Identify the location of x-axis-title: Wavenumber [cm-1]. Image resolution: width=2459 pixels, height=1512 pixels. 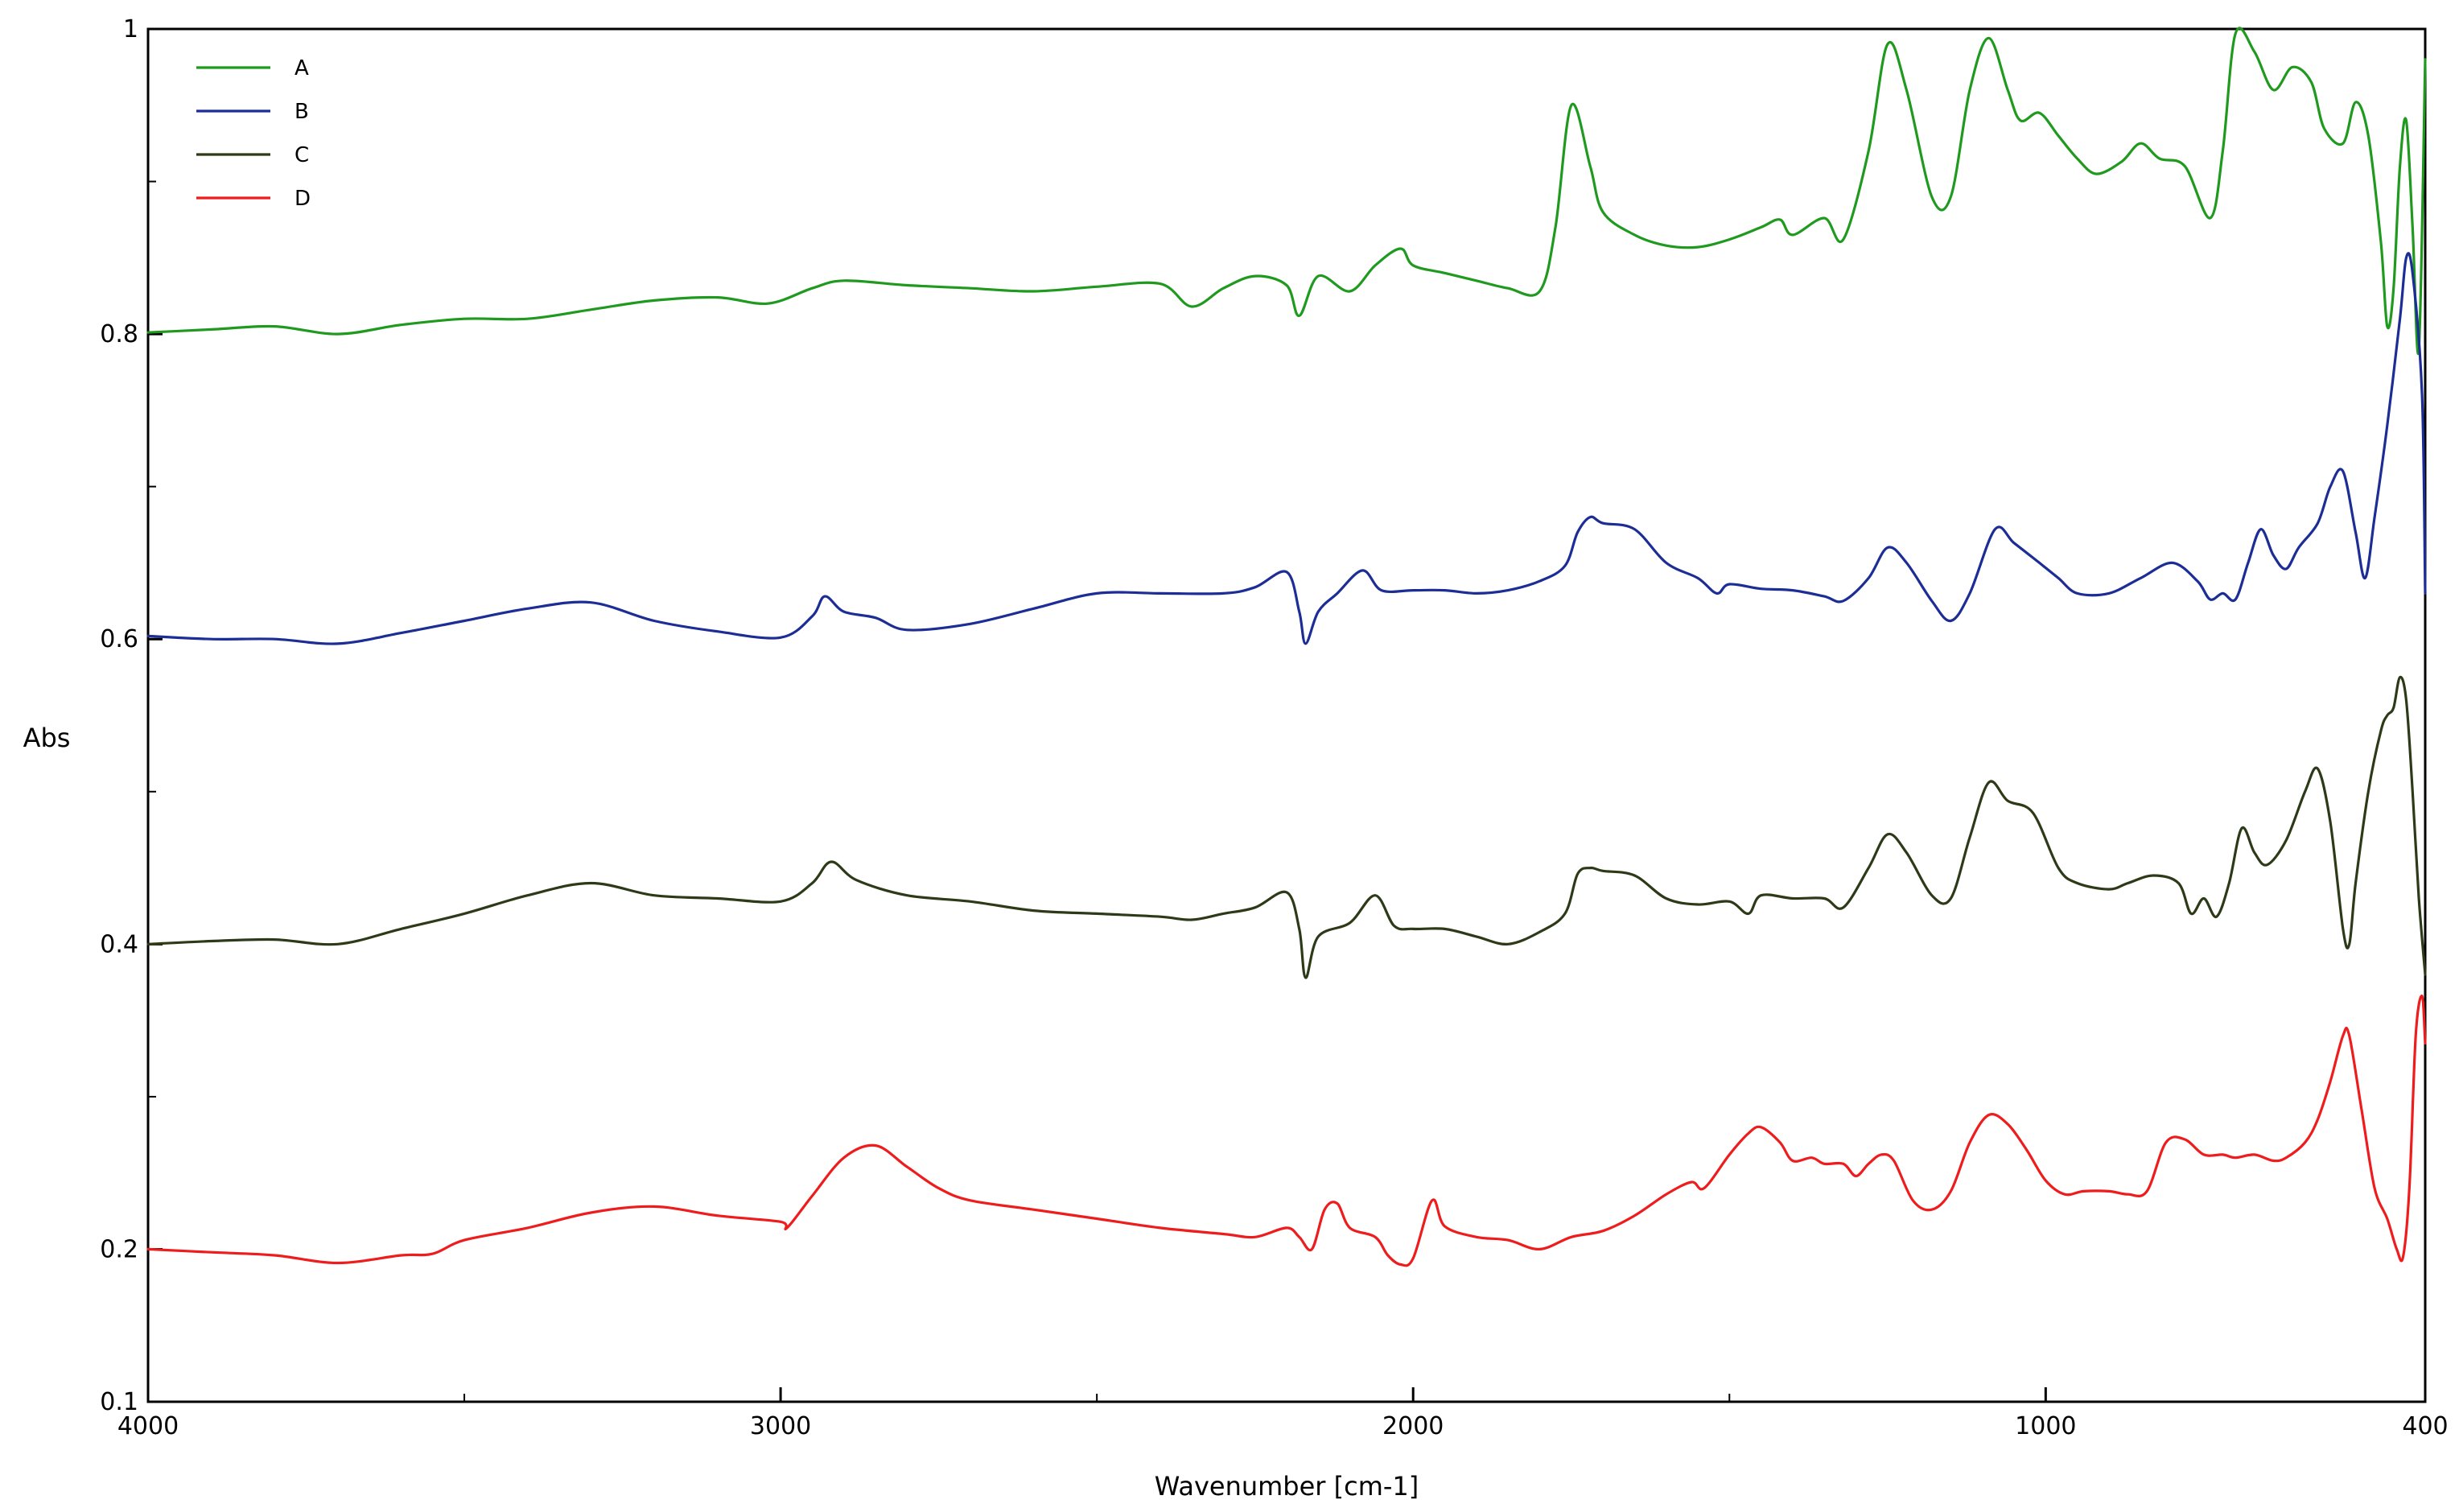
(1287, 1486).